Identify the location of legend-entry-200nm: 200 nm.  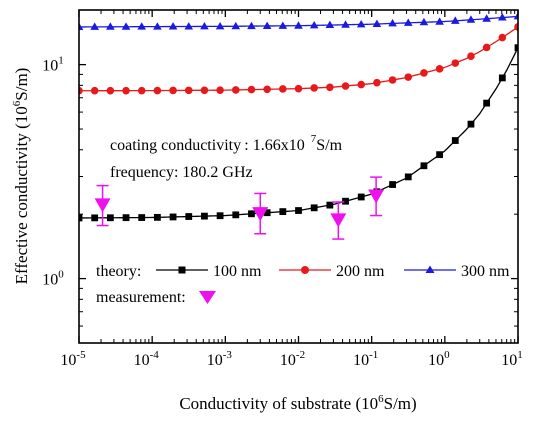
(332, 271).